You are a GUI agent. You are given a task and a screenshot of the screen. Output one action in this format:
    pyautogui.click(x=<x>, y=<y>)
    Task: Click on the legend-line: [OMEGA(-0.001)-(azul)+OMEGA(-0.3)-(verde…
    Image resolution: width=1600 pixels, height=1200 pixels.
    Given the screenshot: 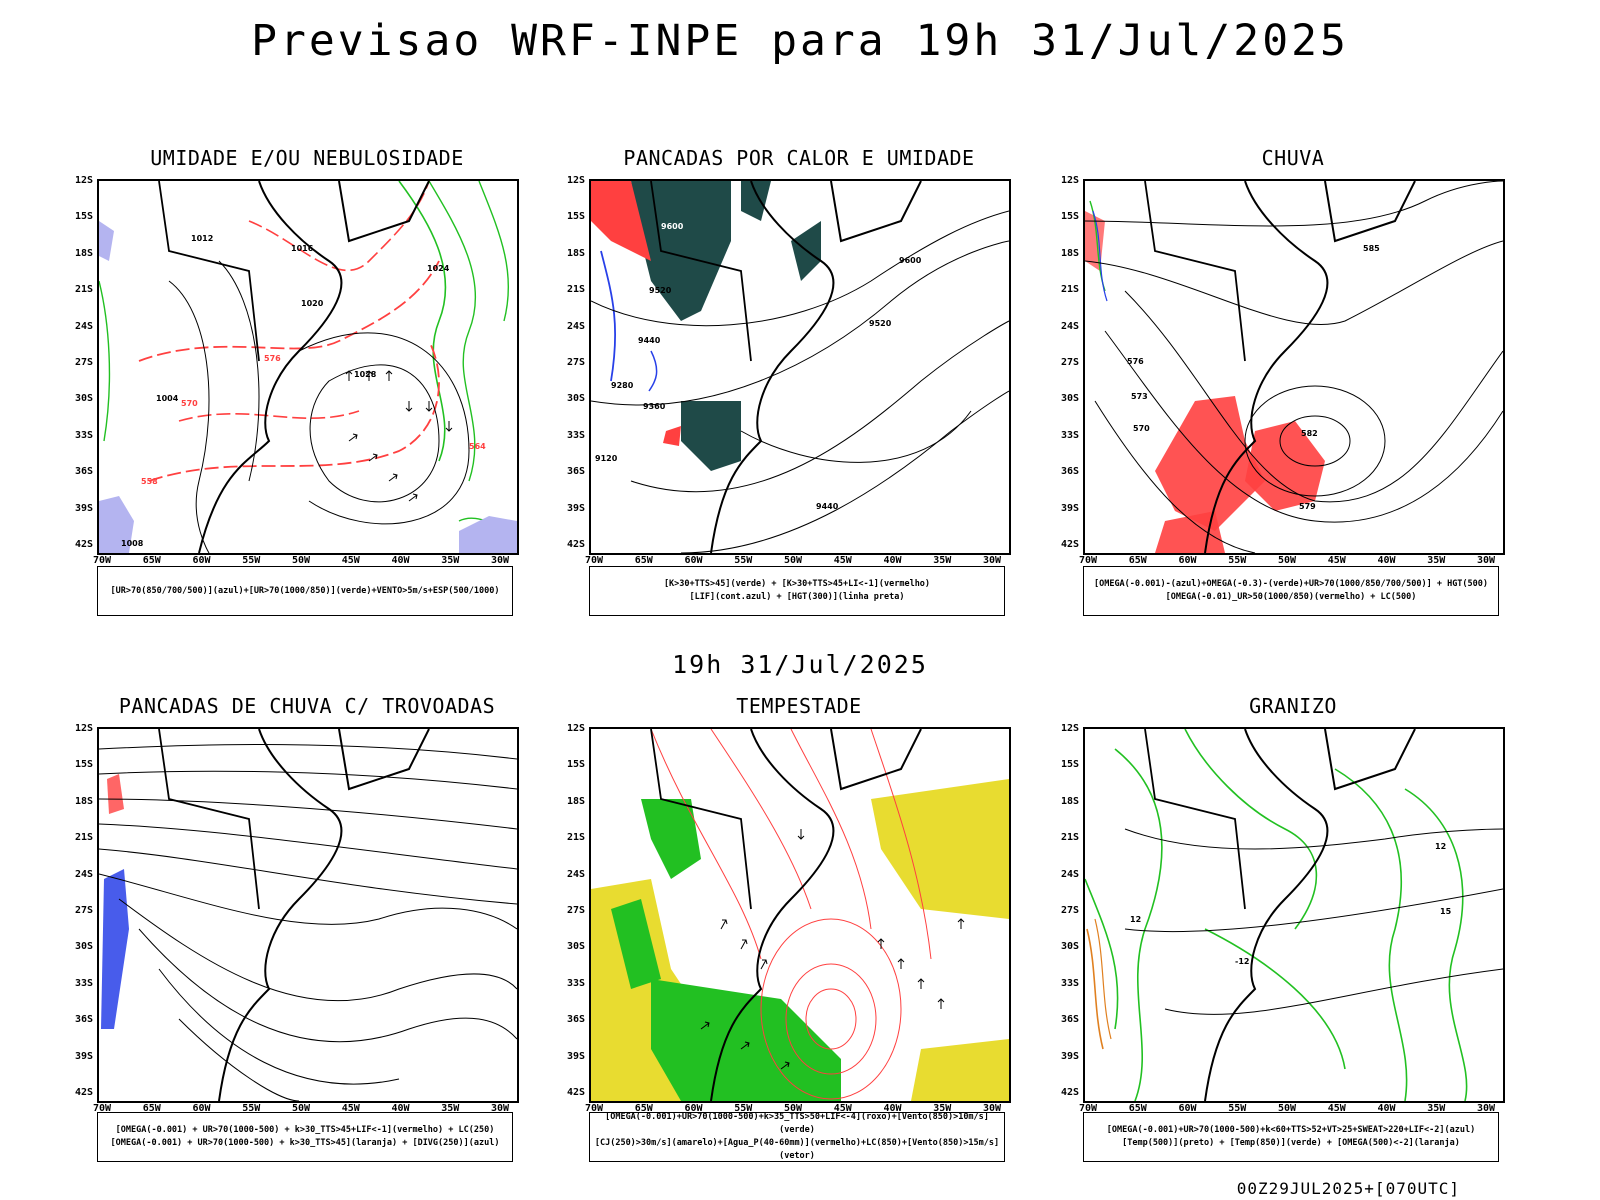 What is the action you would take?
    pyautogui.click(x=1291, y=584)
    